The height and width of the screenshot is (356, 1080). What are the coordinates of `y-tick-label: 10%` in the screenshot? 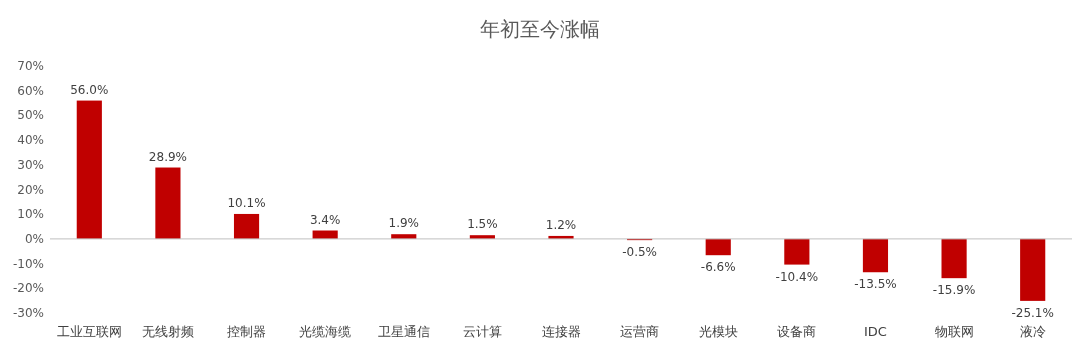 It's located at (30, 214).